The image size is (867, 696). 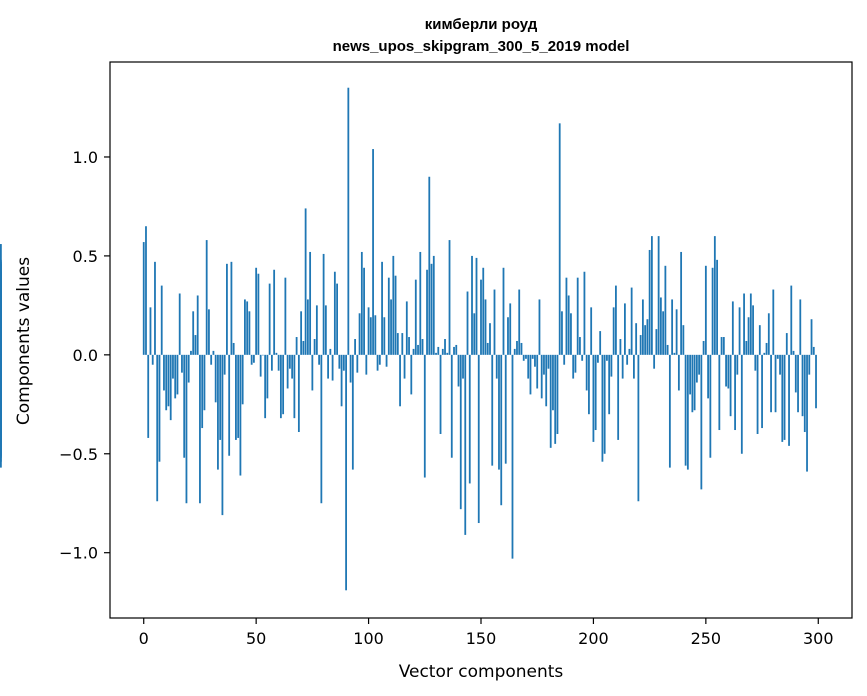 I want to click on x-tick-label: 300, so click(x=818, y=638).